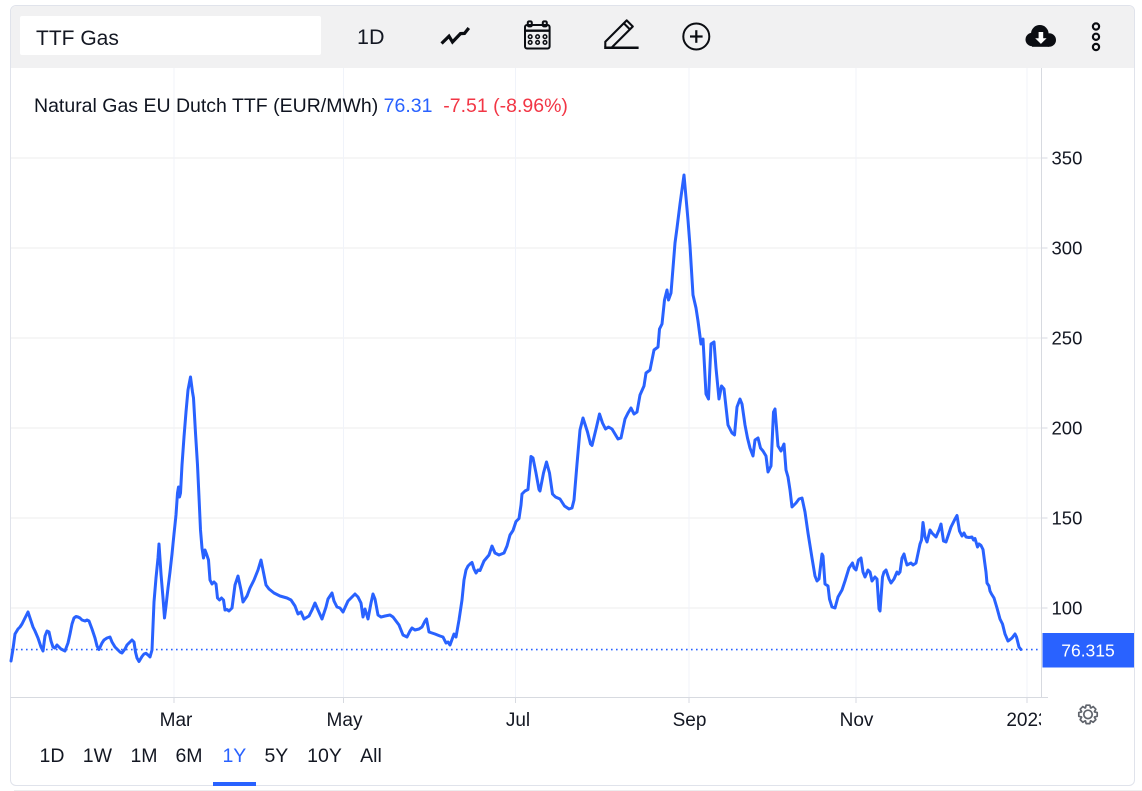  What do you see at coordinates (1067, 608) in the screenshot?
I see `svg-text: 100` at bounding box center [1067, 608].